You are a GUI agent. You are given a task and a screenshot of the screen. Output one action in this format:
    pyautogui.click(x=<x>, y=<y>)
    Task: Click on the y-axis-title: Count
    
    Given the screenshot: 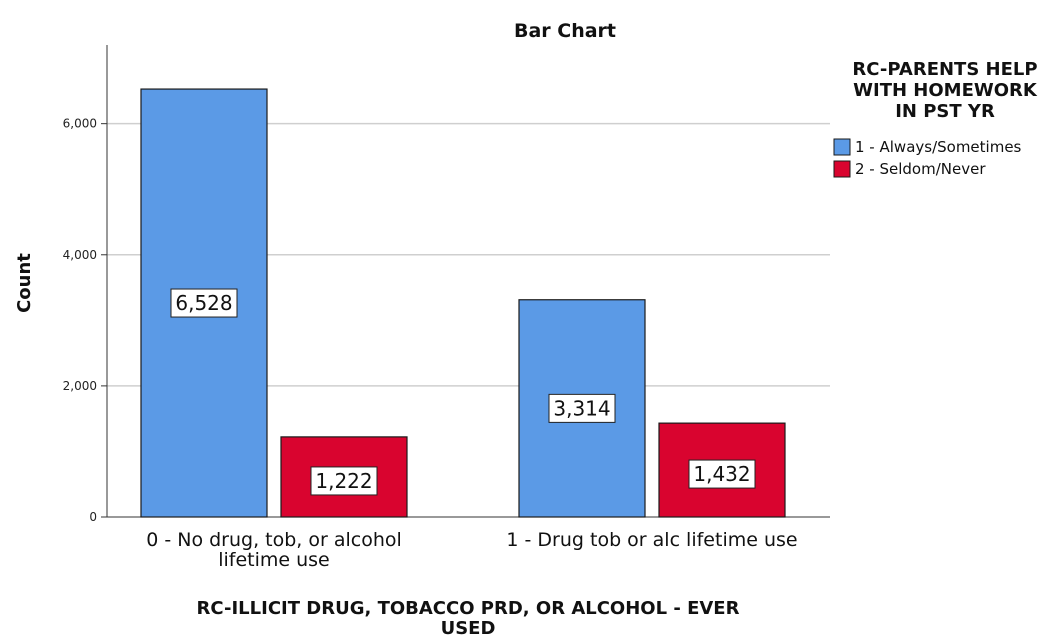 What is the action you would take?
    pyautogui.click(x=24, y=283)
    